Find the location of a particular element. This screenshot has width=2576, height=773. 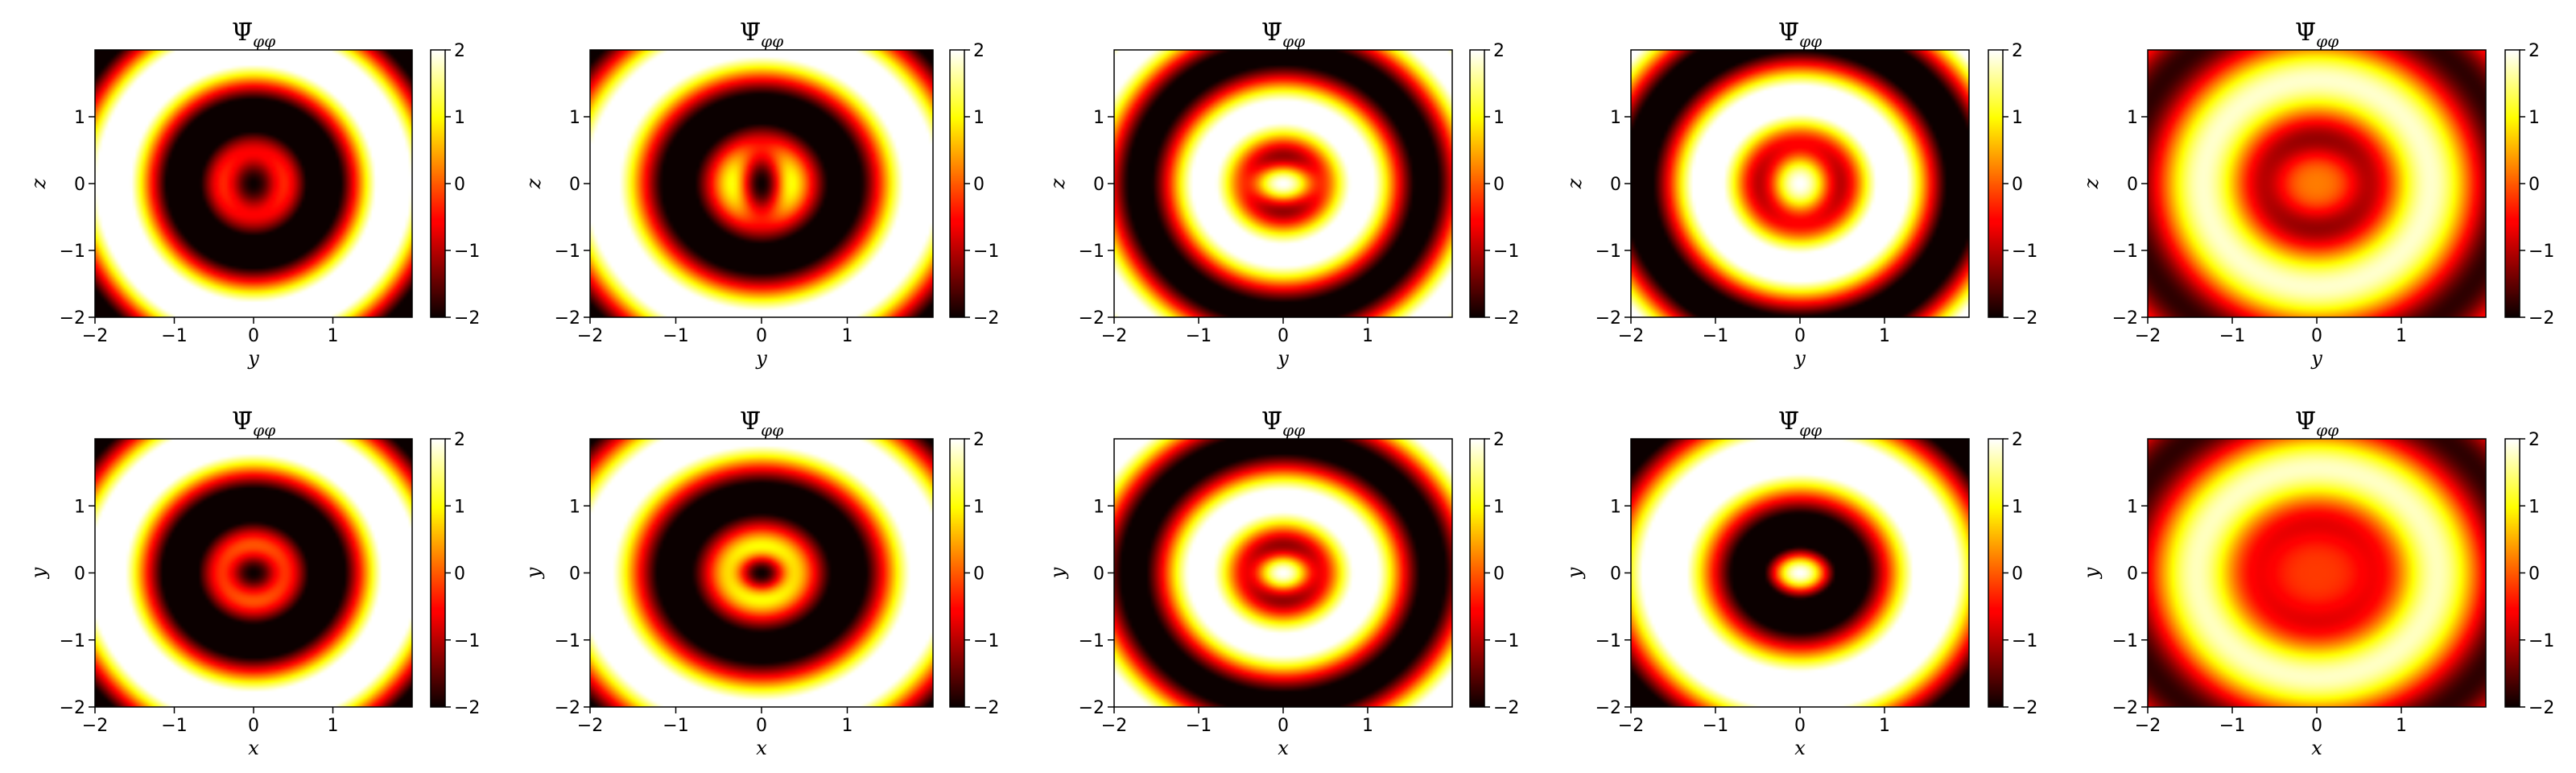

heatmap-panel-3: Ψ̄φφ −2 −1 0 1 −2 −1 0 1 y z −2 −1 0 1 2 is located at coordinates (1282, 194).